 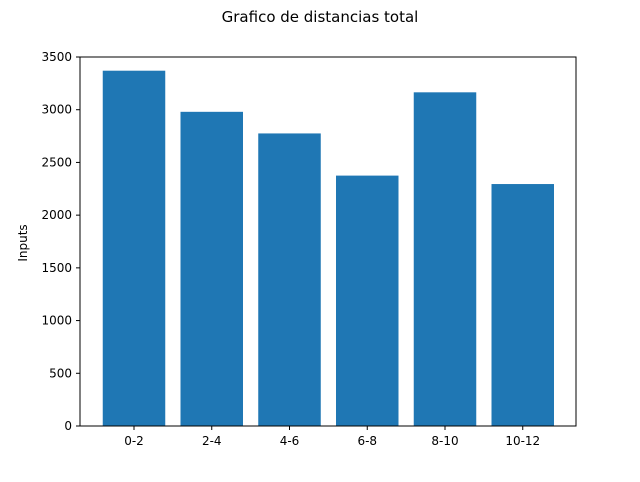 I want to click on y-tick-label: 2000, so click(x=56, y=215).